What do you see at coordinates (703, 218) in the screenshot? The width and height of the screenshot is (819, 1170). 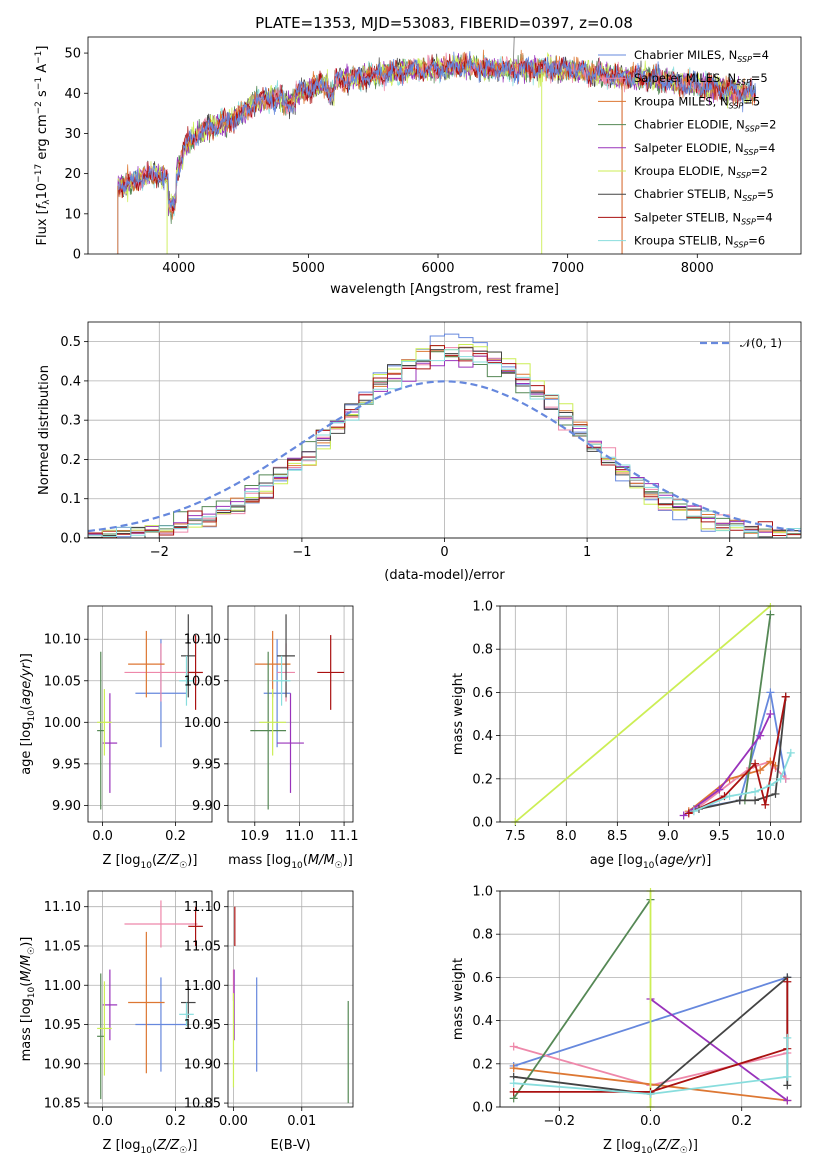 I see `legend-entry: Salpeter STELIB, NSSP=4` at bounding box center [703, 218].